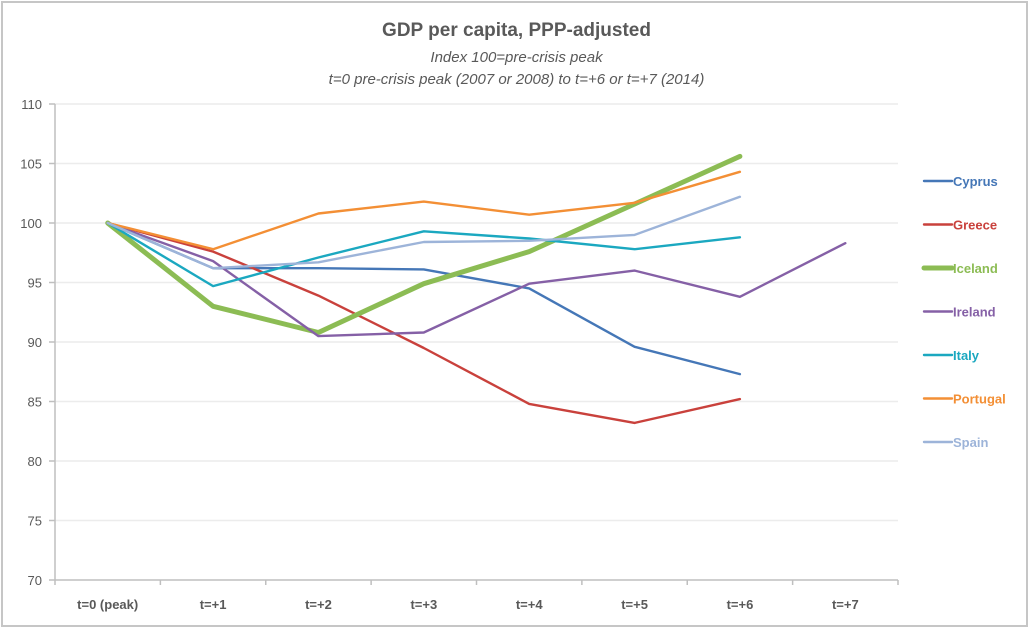  What do you see at coordinates (35, 580) in the screenshot?
I see `y-tick-label: 70` at bounding box center [35, 580].